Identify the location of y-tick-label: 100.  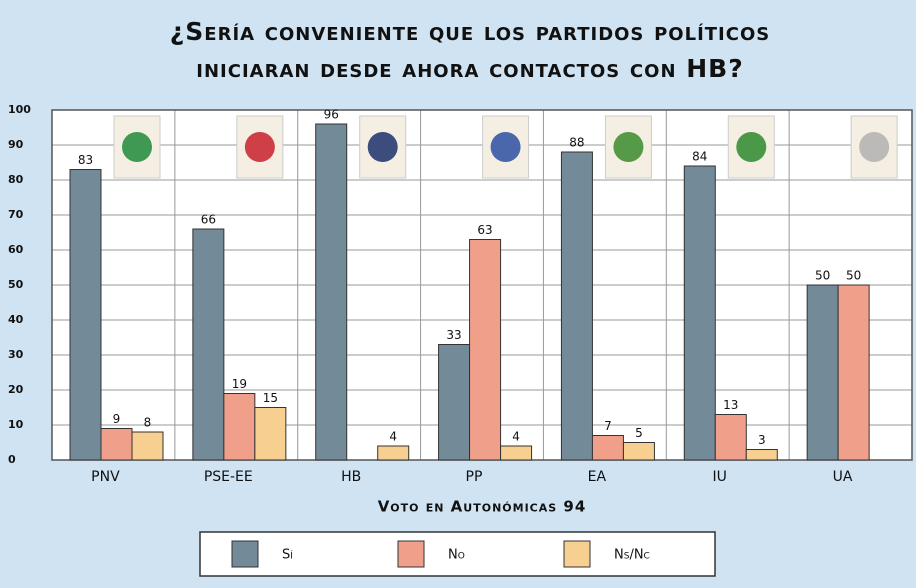
(19, 109).